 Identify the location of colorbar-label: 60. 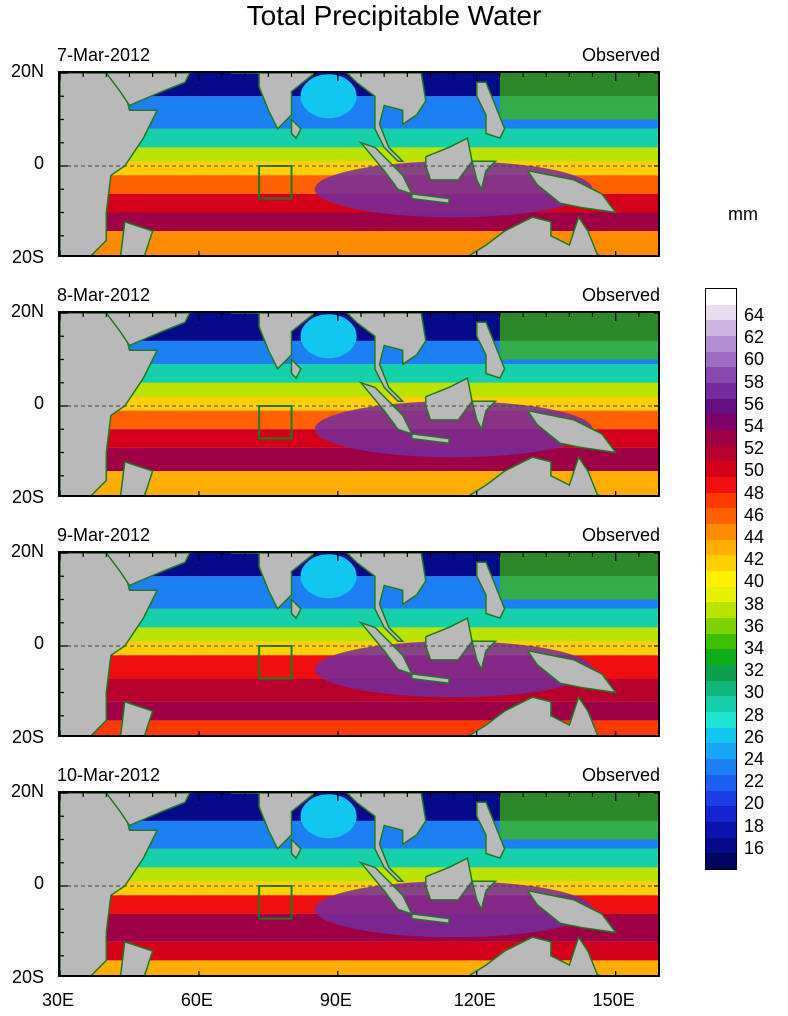
(754, 359).